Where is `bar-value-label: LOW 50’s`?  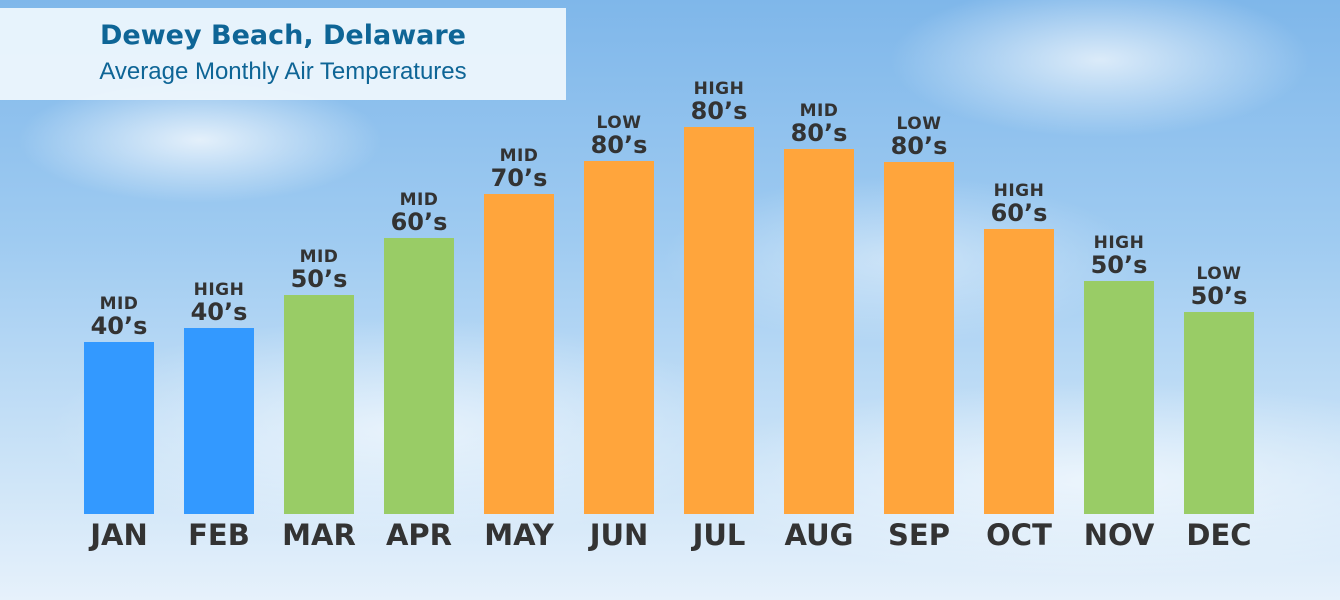
bar-value-label: LOW 50’s is located at coordinates (1219, 287).